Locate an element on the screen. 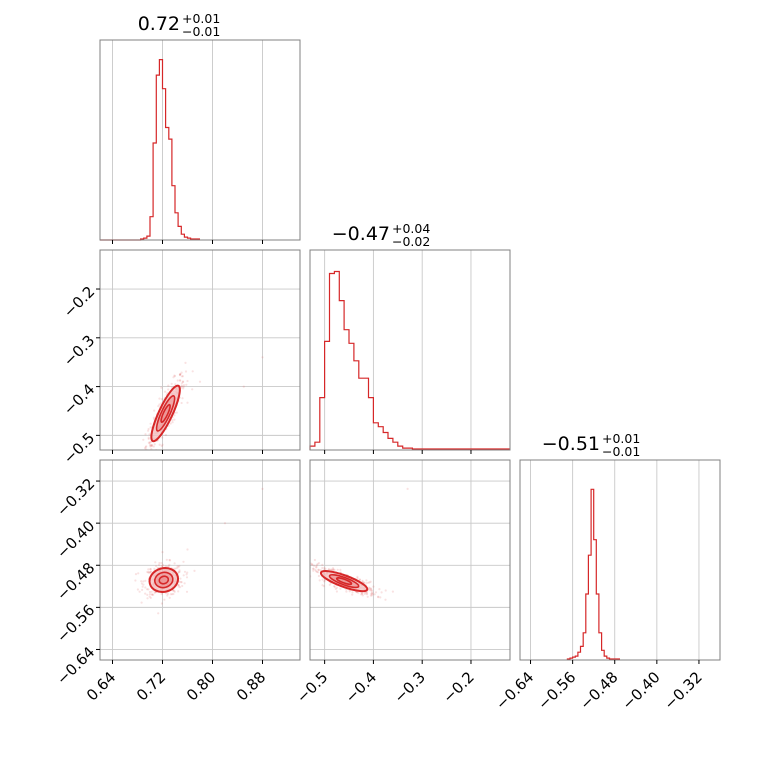  y-tick-label-p1: −0.3 is located at coordinates (79, 350).